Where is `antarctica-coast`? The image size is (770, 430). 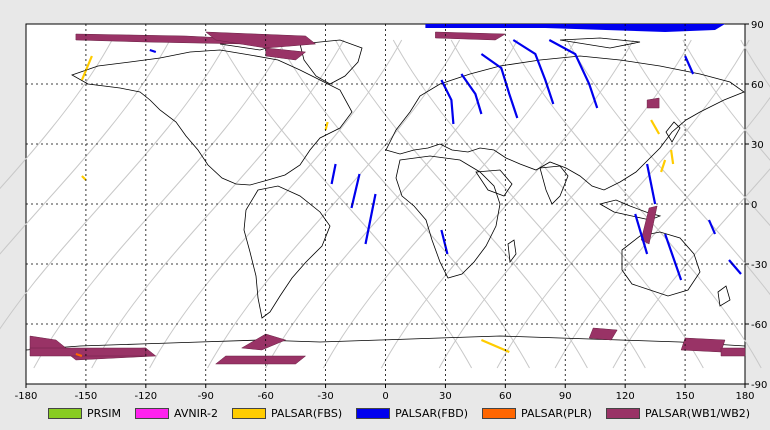
antarctica-coast is located at coordinates (385, 343).